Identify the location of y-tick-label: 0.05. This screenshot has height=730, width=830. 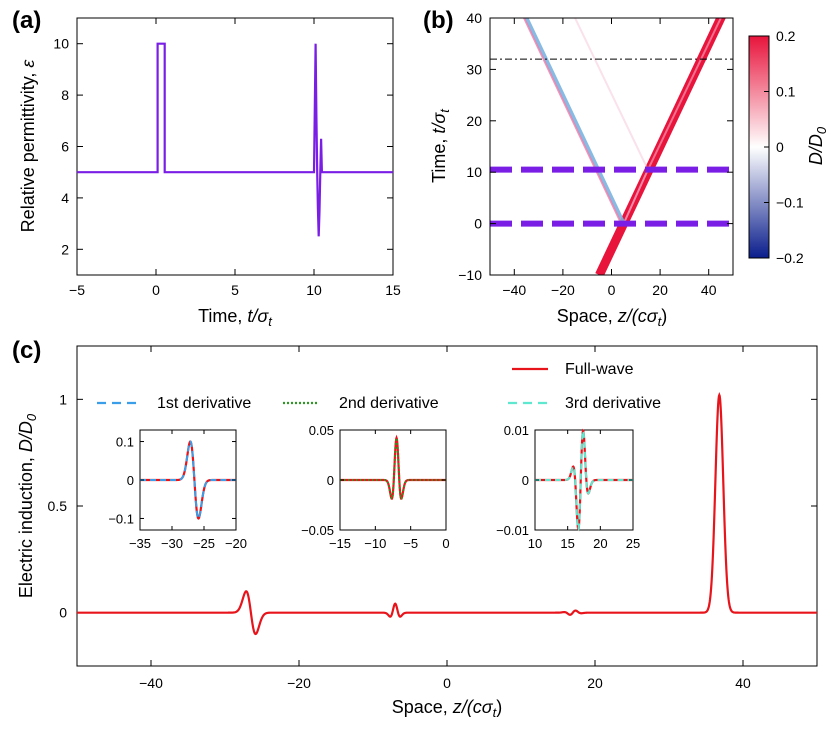
(321, 430).